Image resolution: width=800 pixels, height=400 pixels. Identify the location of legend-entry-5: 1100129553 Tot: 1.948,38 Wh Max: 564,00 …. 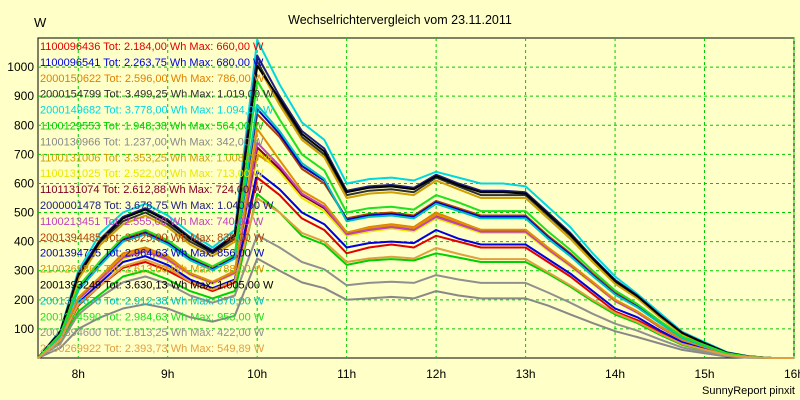
(152, 127).